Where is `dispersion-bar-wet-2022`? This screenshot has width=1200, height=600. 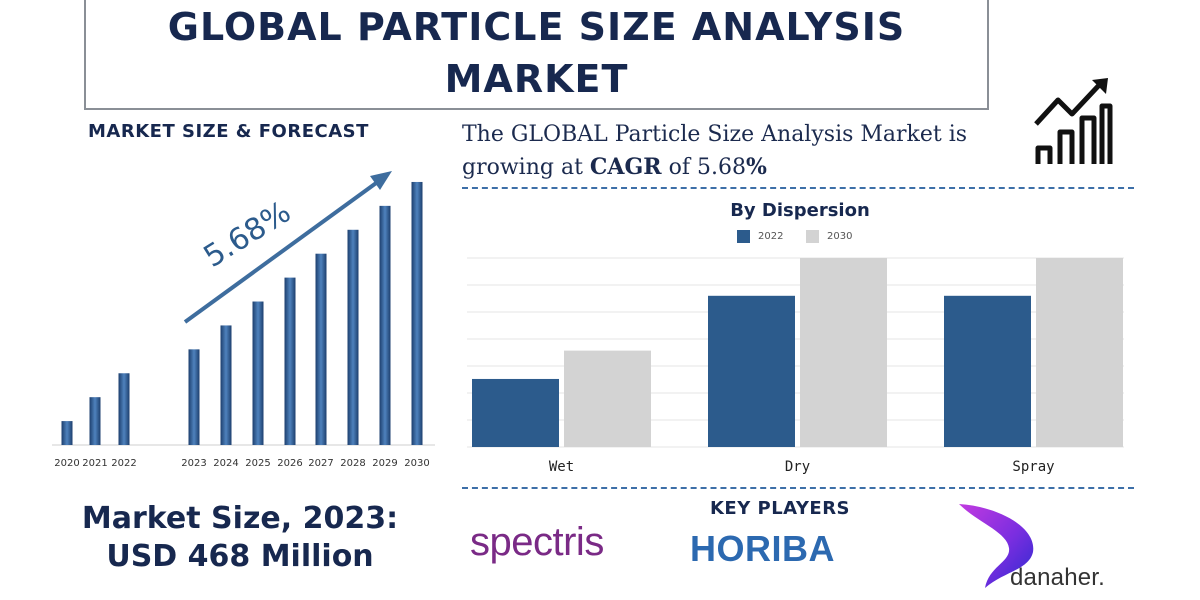
dispersion-bar-wet-2022 is located at coordinates (515, 412).